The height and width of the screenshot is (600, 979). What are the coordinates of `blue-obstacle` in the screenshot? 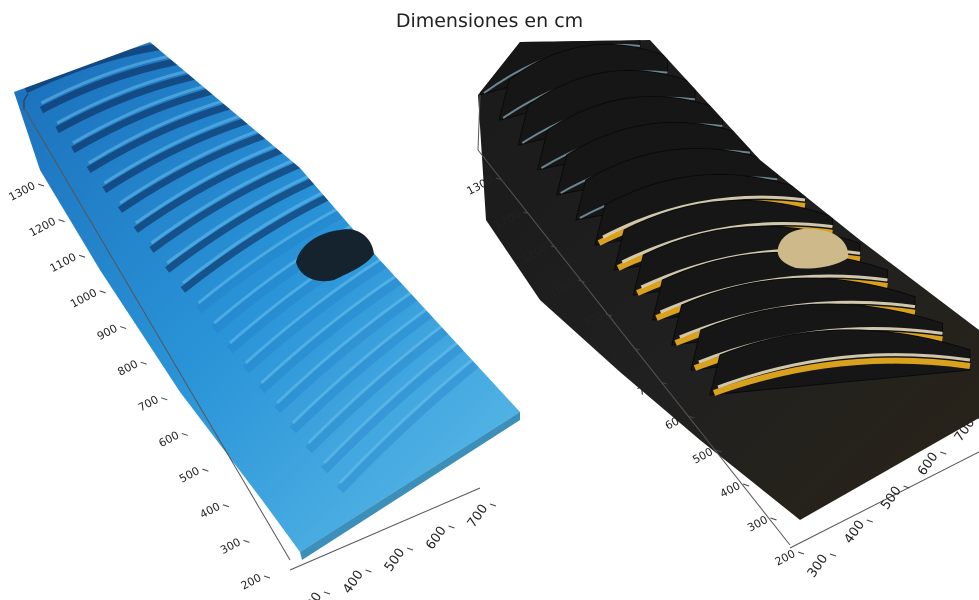 It's located at (335, 255).